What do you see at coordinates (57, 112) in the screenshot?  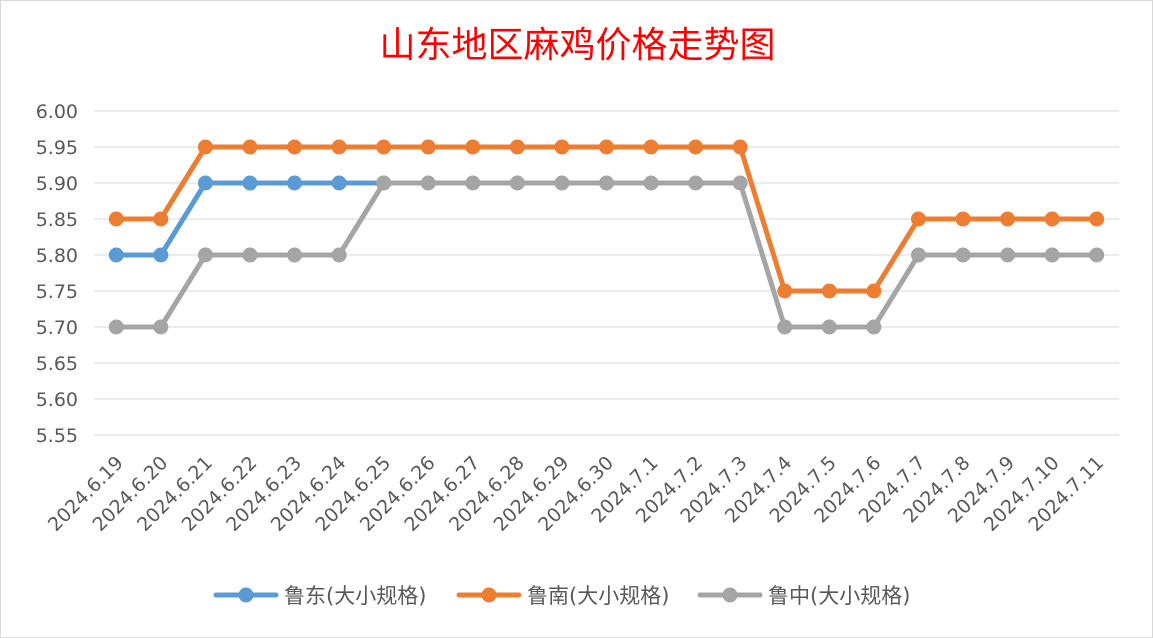 I see `y-tick-label: 6.00` at bounding box center [57, 112].